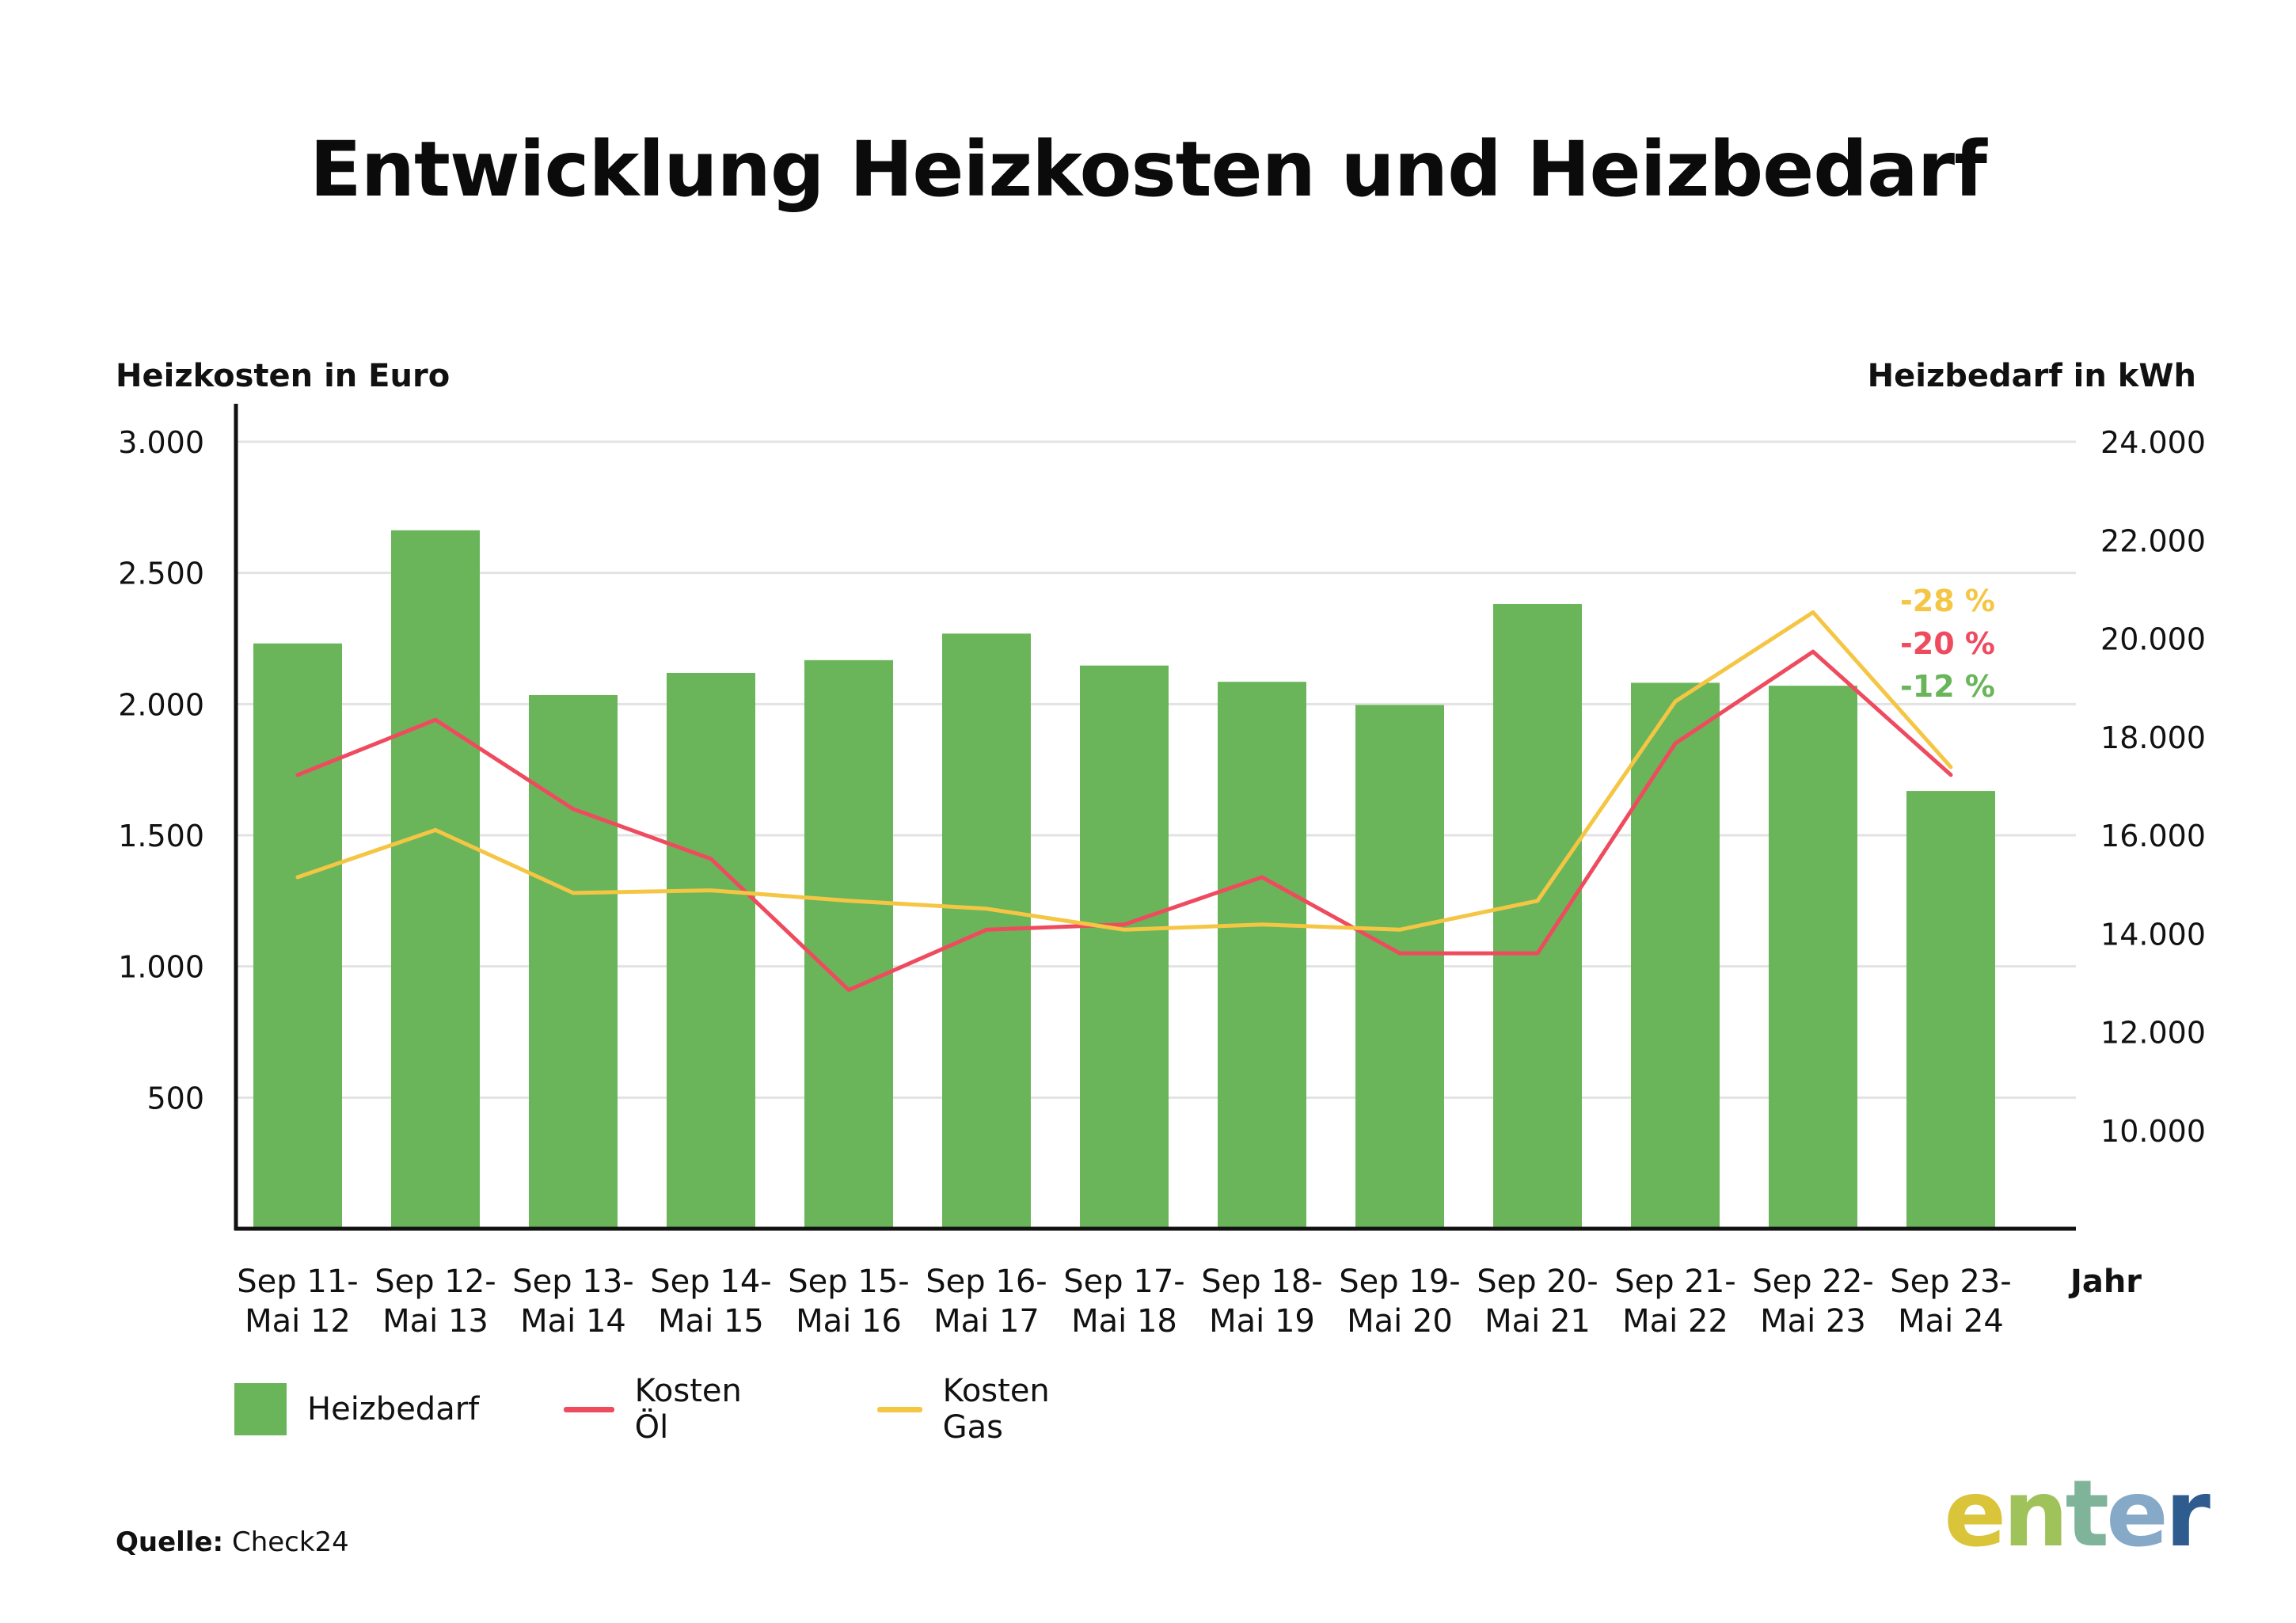  I want to click on left-tick-label: 1.500, so click(161, 836).